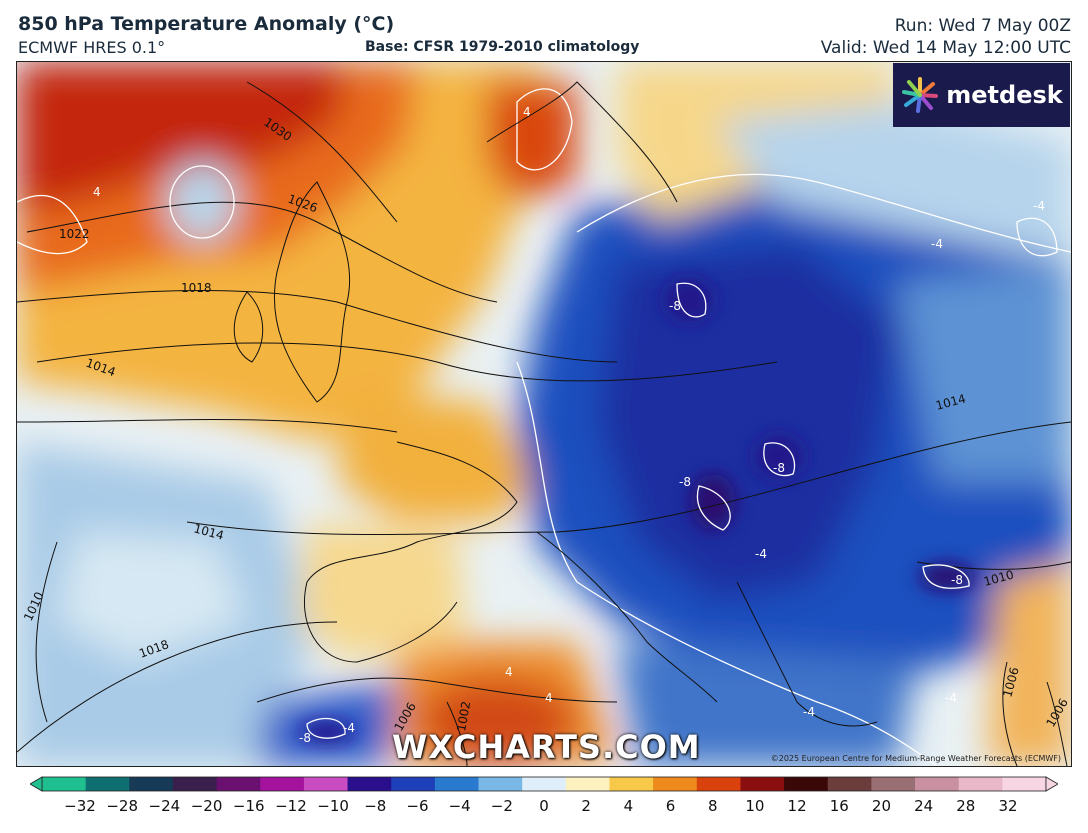  I want to click on isobar-label: 1018, so click(196, 288).